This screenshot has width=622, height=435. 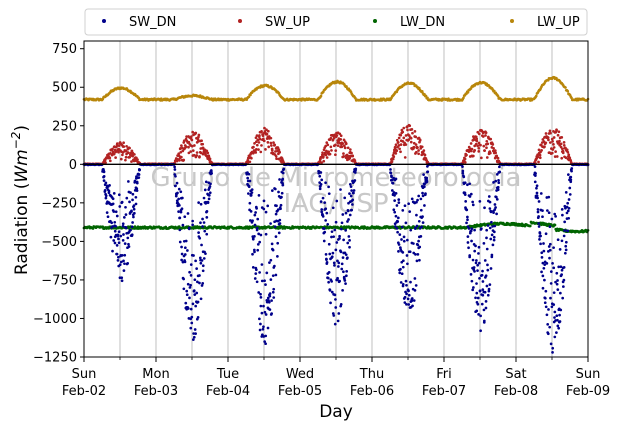 What do you see at coordinates (530, 226) in the screenshot?
I see `lw-dn-point` at bounding box center [530, 226].